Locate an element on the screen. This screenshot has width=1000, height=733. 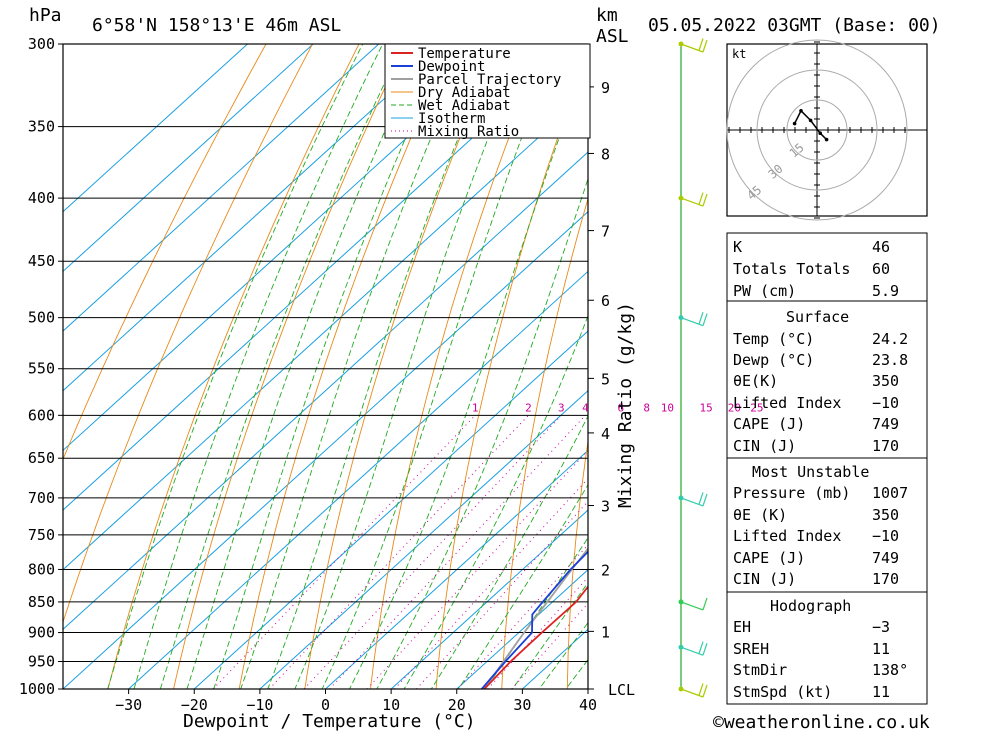
units-km: km is located at coordinates (607, 15).